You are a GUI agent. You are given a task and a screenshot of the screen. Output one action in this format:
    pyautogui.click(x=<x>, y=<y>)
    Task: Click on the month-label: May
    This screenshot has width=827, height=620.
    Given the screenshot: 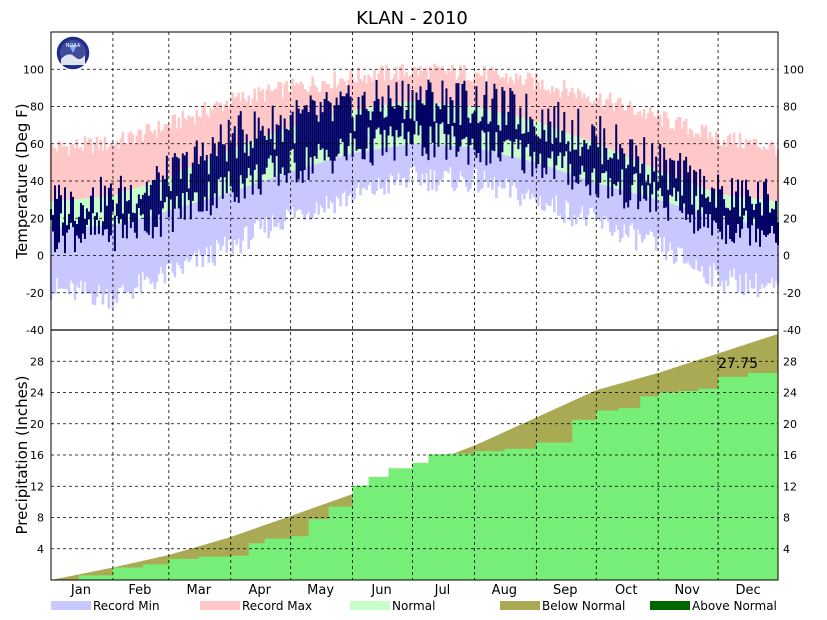 What is the action you would take?
    pyautogui.click(x=320, y=590)
    